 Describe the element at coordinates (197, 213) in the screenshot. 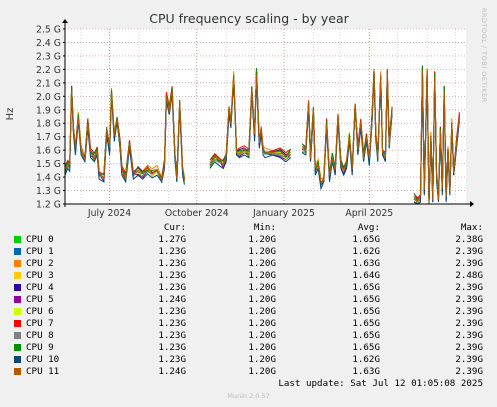

I see `x-tick-label: October 2024` at that location.